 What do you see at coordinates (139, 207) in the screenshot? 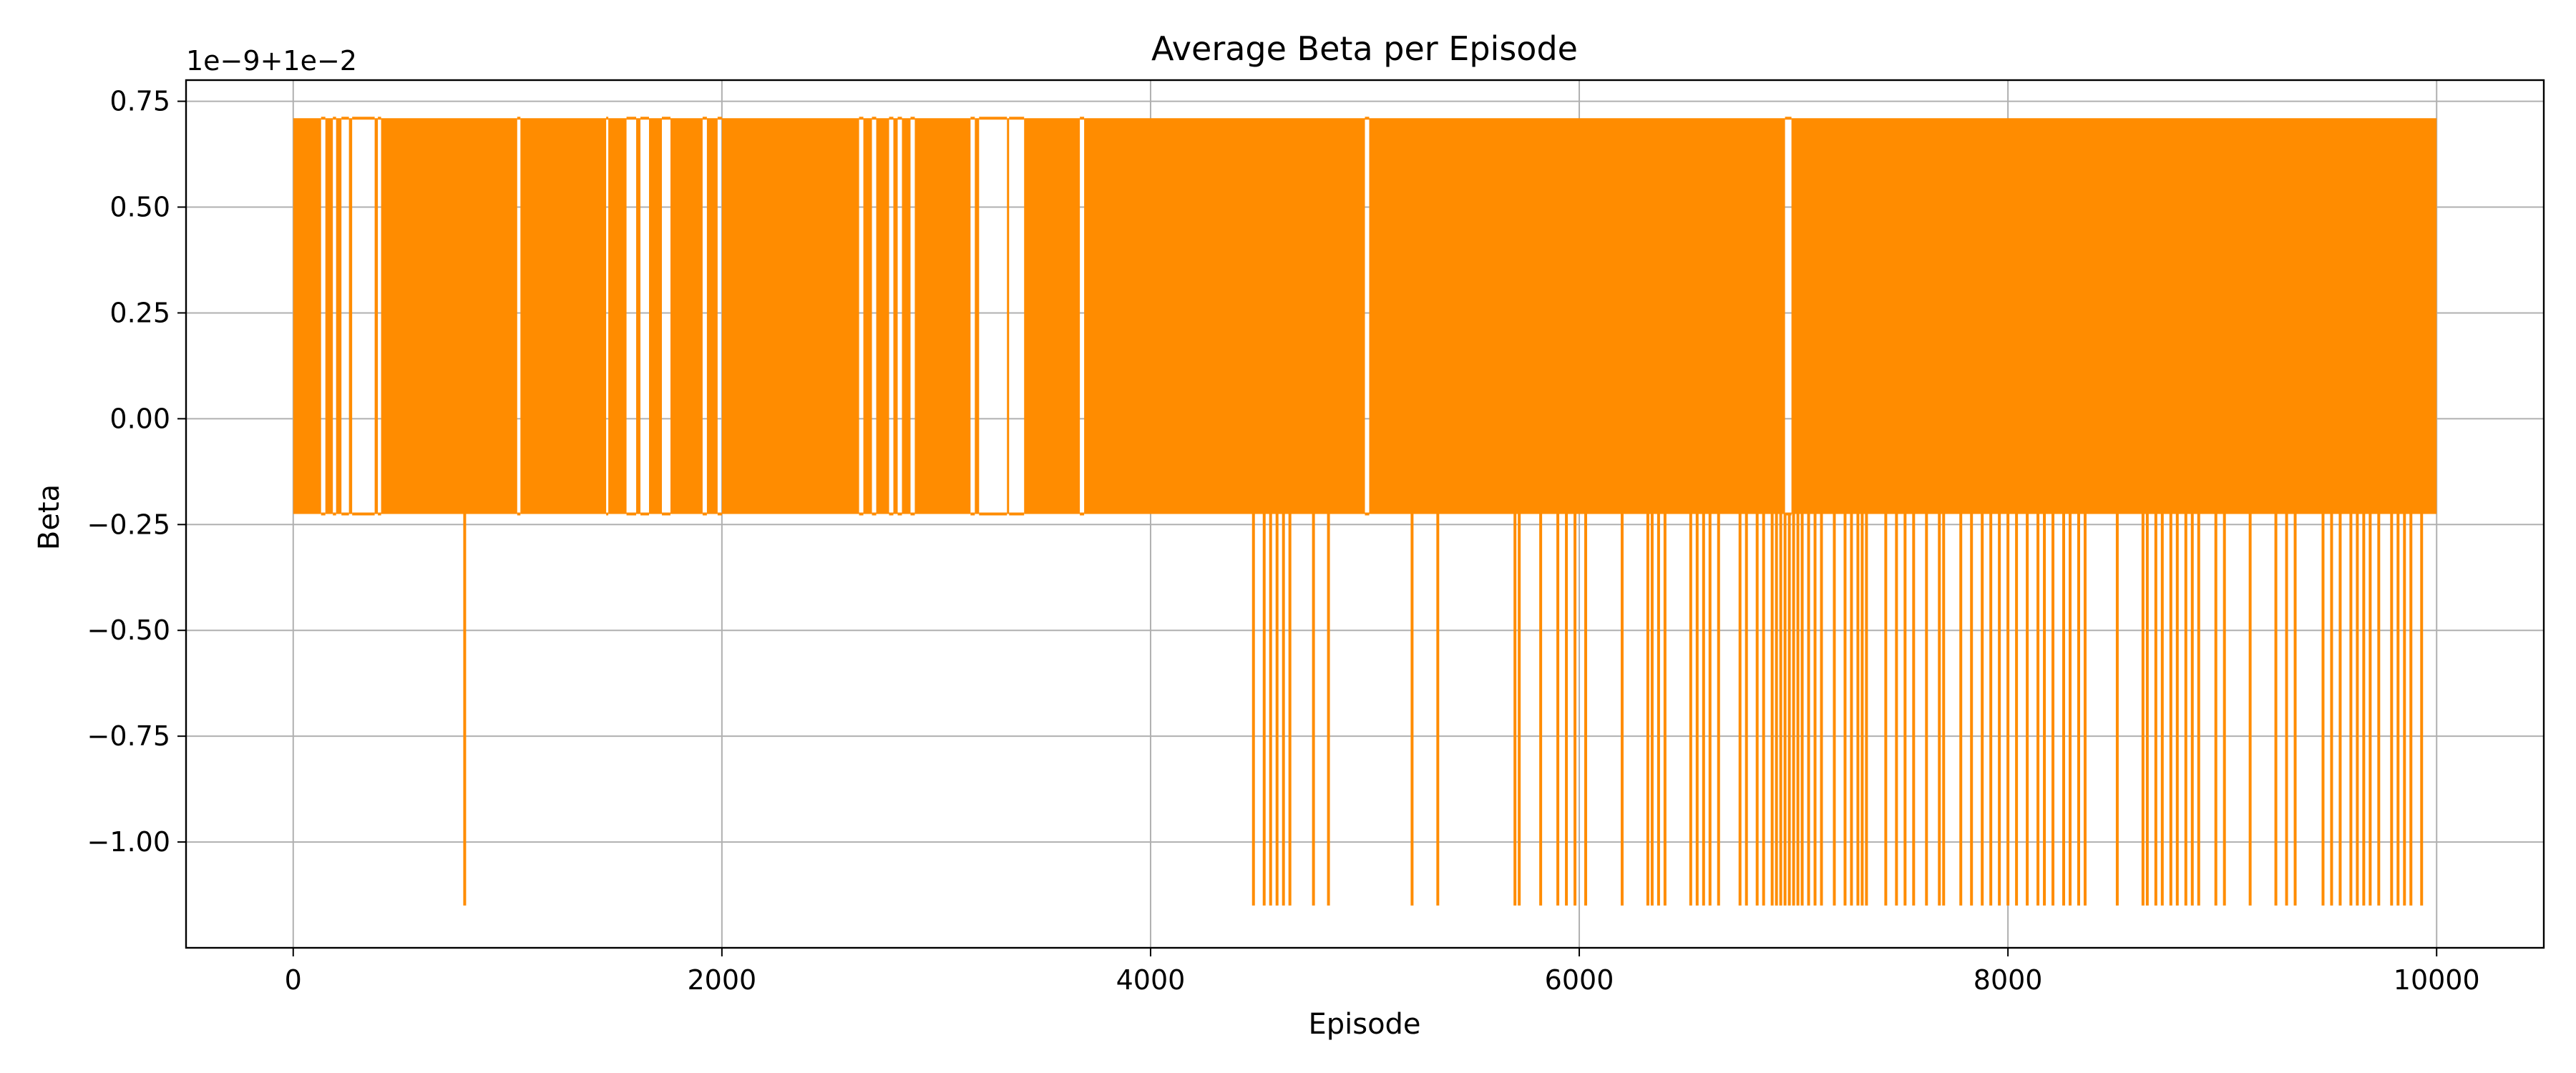
I see `y-tick-label: 0.50` at bounding box center [139, 207].